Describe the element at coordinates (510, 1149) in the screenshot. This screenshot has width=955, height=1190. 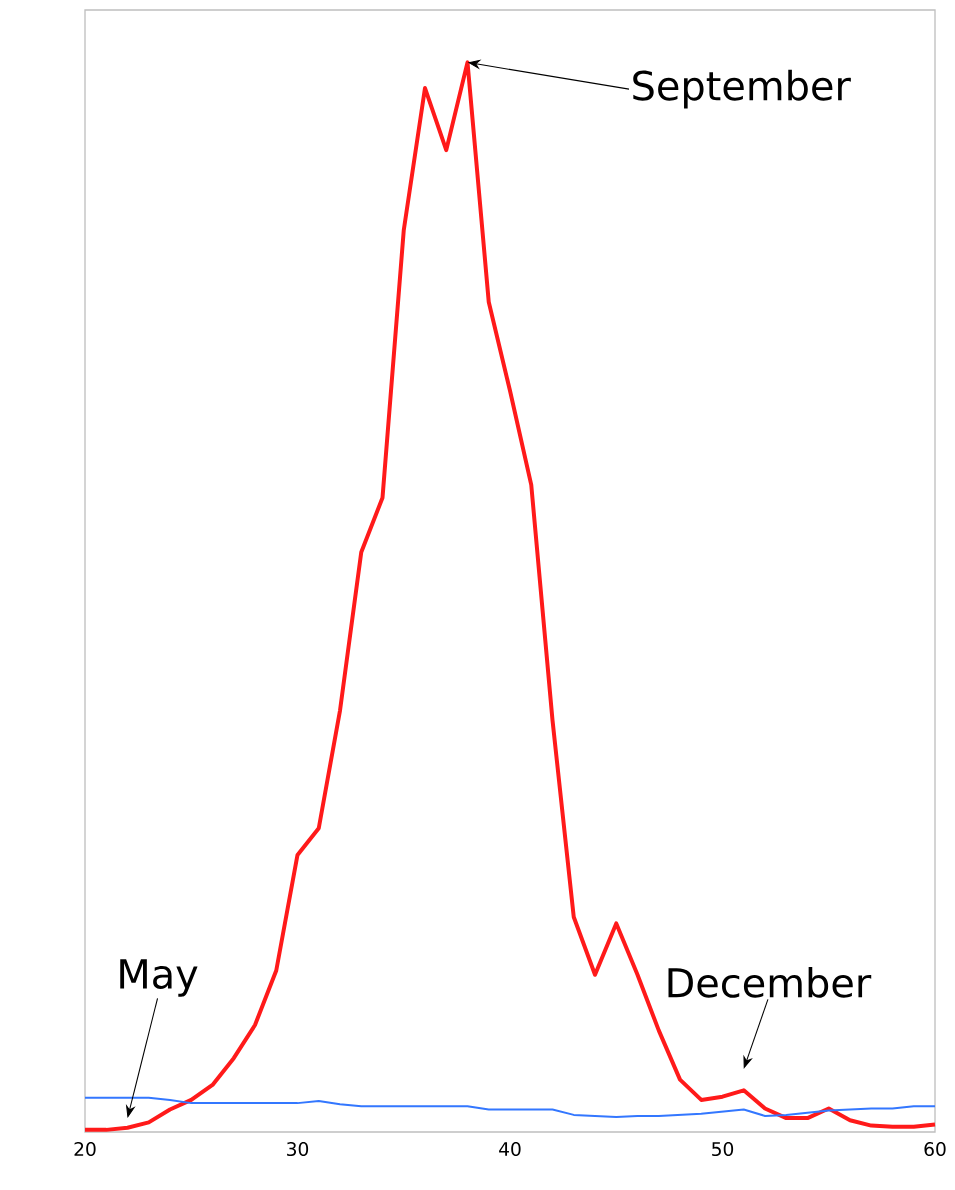
I see `x-tick-label: 40` at that location.